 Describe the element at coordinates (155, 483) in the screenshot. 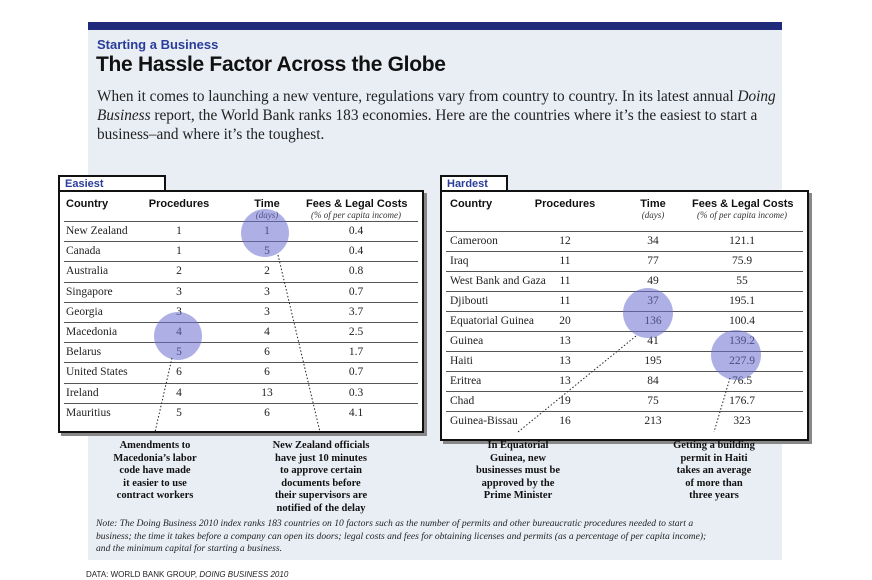

I see `annotation-line: it easier to use` at that location.